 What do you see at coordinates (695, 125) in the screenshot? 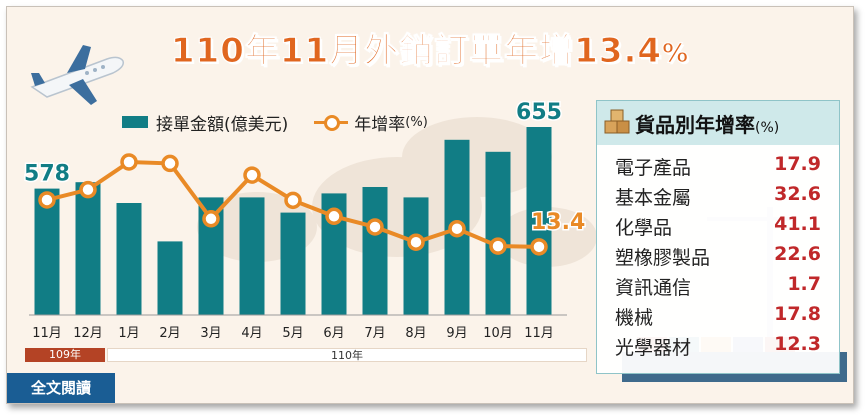
I see `panel-title-text: 貨品別年增率` at bounding box center [695, 125].